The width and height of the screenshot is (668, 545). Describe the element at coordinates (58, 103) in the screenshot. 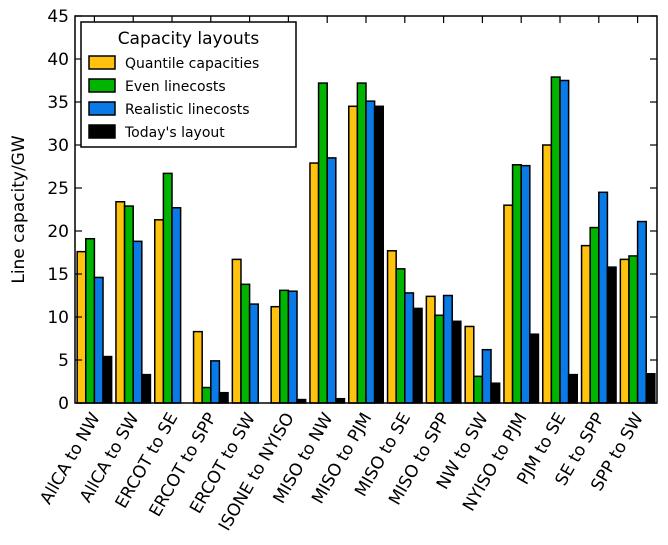

I see `y-tick-label: 35` at that location.